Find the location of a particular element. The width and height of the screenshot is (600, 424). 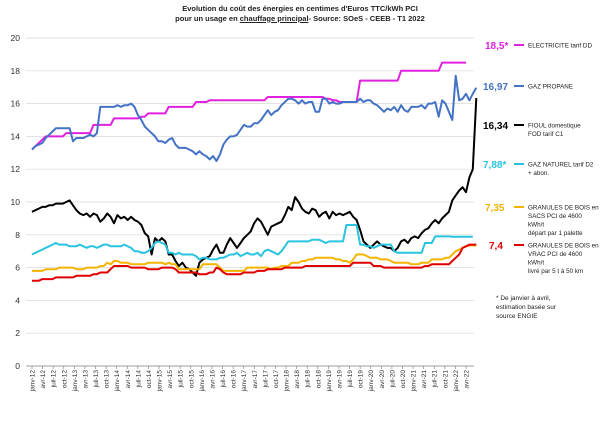

x-tick-label: janv-12 is located at coordinates (33, 381).